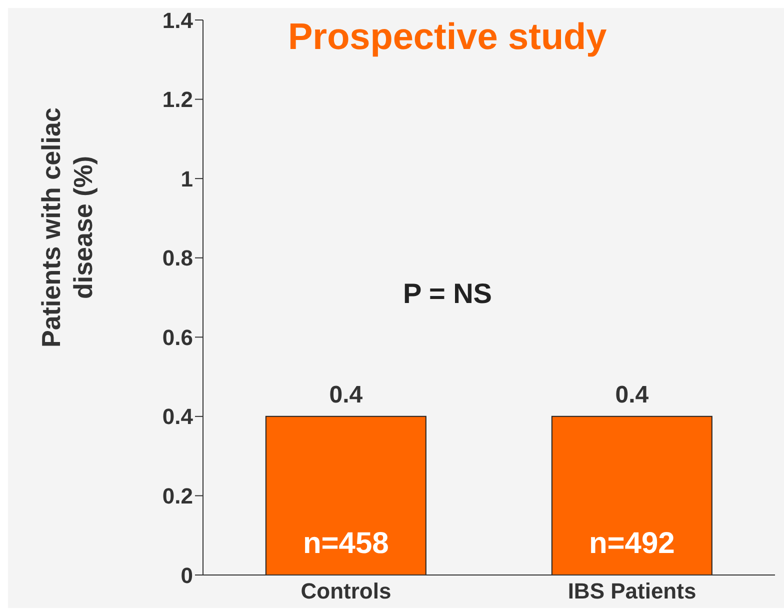  I want to click on y-tick-label: 1.4, so click(178, 20).